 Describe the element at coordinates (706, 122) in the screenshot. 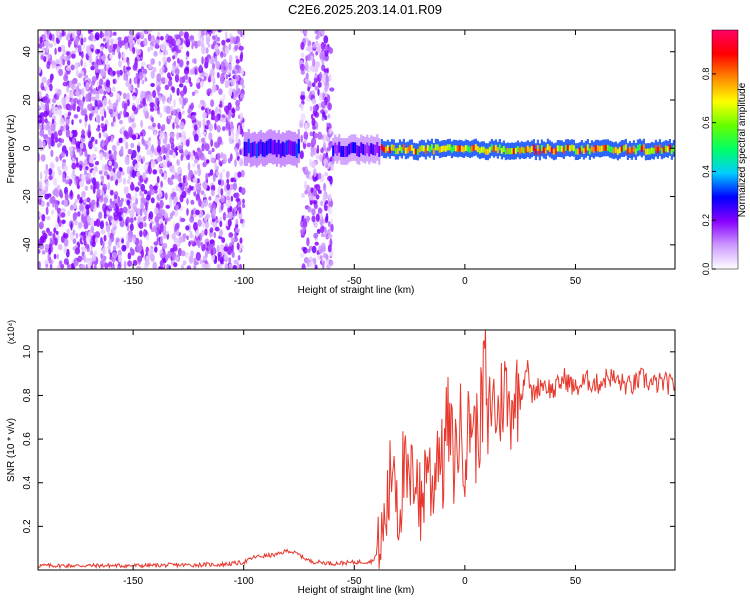

I see `colorbar-tick-label: 0.6` at that location.